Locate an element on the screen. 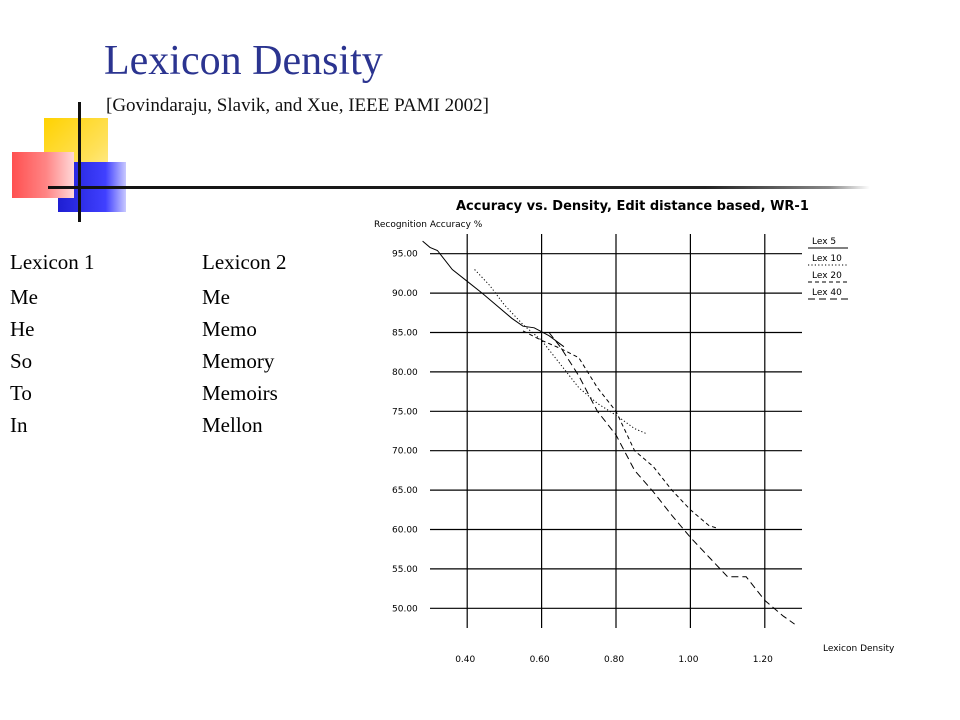  x-tick-label: 0.40 is located at coordinates (465, 660).